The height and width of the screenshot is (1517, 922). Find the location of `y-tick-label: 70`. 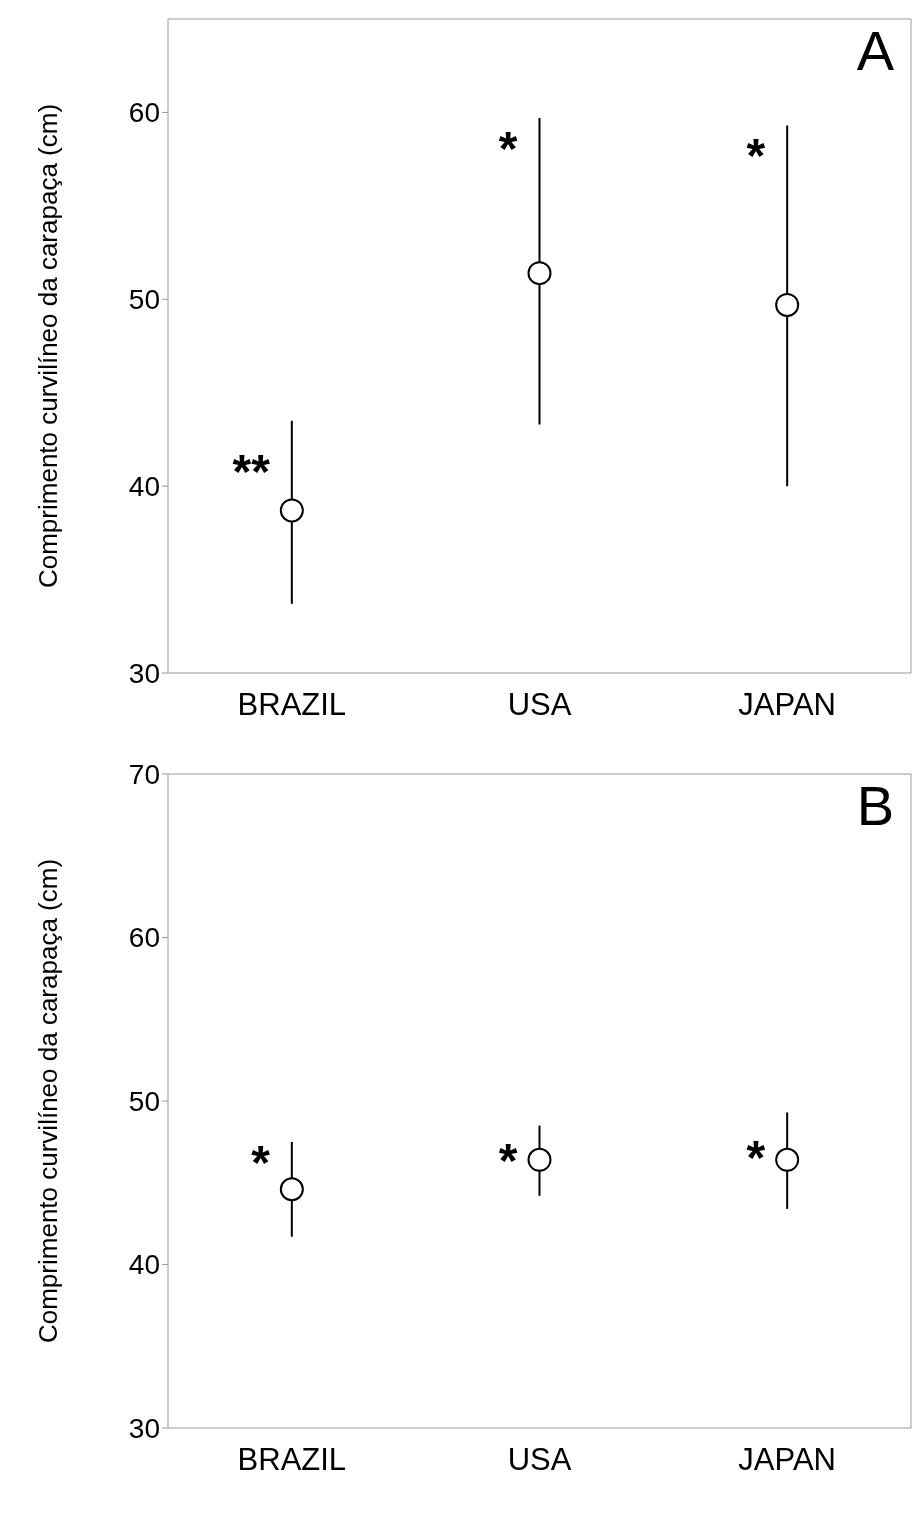

y-tick-label: 70 is located at coordinates (144, 774).